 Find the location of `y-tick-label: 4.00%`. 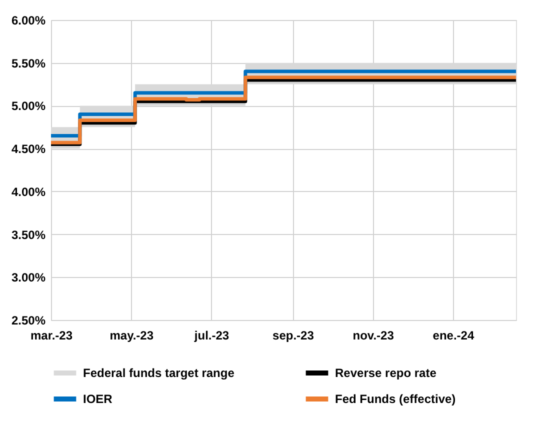

y-tick-label: 4.00% is located at coordinates (28, 191).